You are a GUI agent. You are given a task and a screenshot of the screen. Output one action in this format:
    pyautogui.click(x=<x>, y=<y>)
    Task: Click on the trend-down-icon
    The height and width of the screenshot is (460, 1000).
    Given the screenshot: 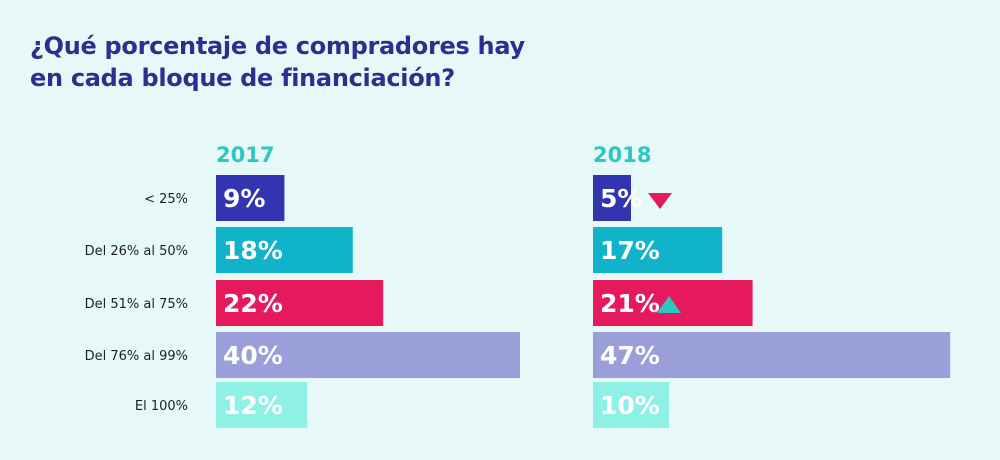 What is the action you would take?
    pyautogui.click(x=660, y=201)
    